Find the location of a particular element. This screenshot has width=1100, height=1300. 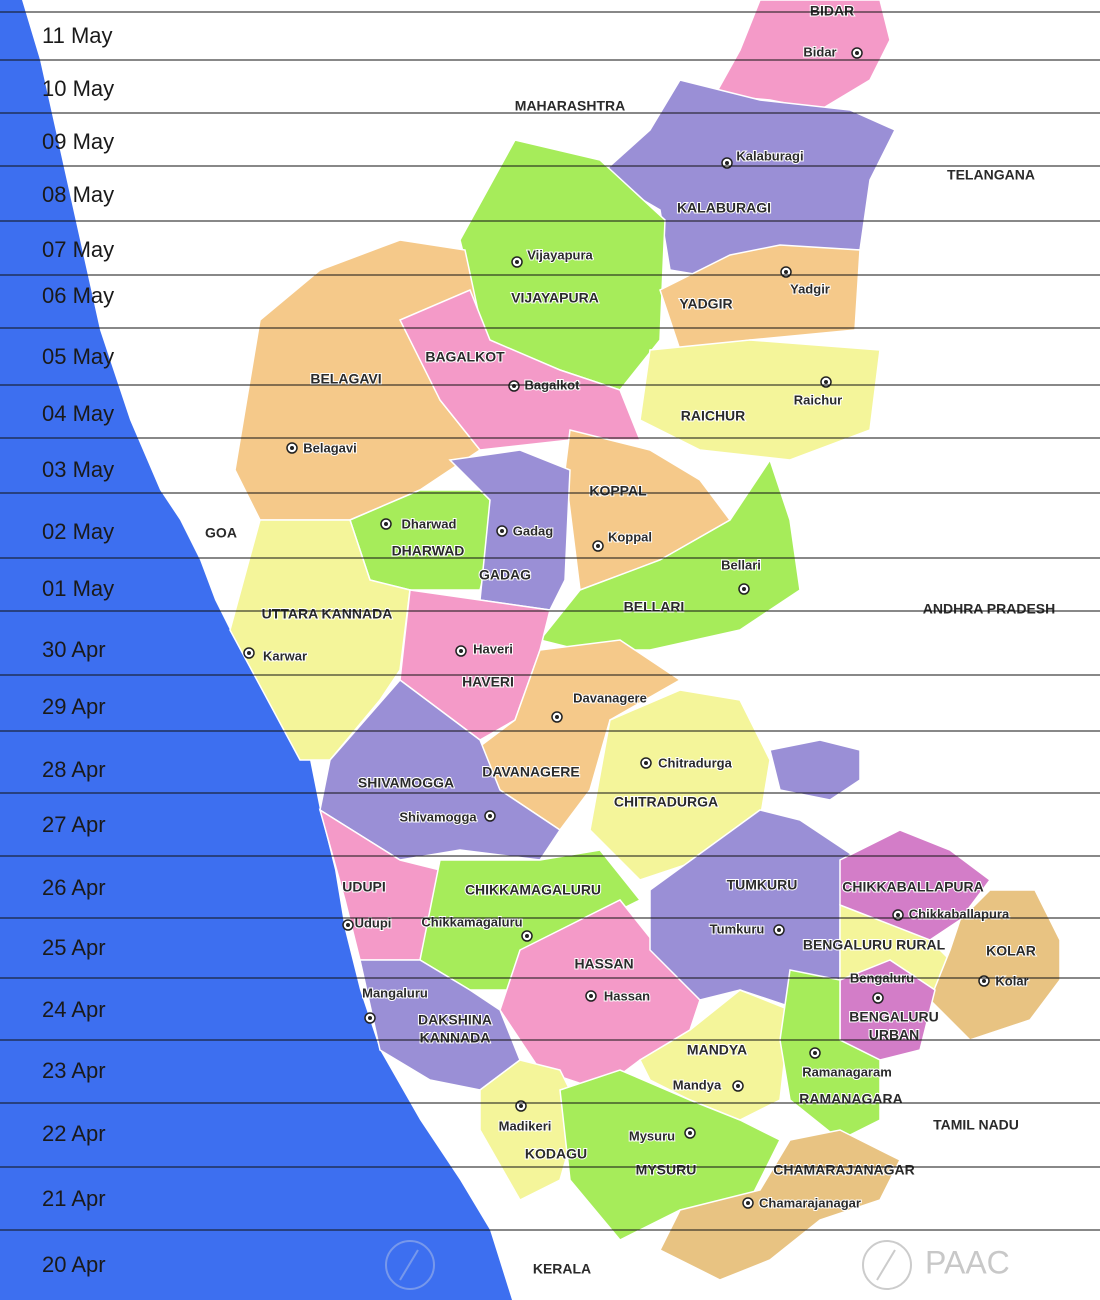

city-label: Karwar is located at coordinates (285, 655).